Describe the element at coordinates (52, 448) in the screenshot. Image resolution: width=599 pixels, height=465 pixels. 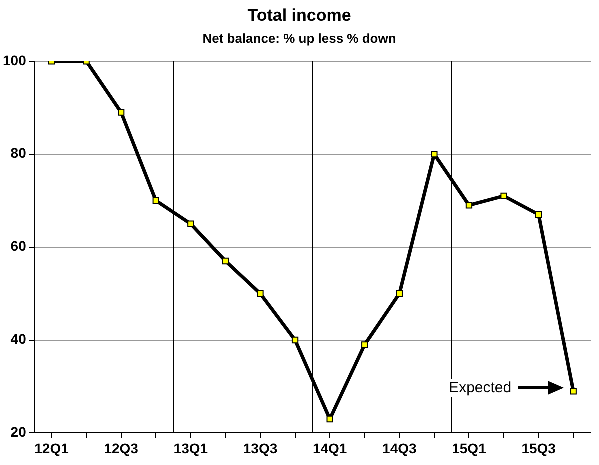
I see `x-tick-label: 12Q1` at that location.